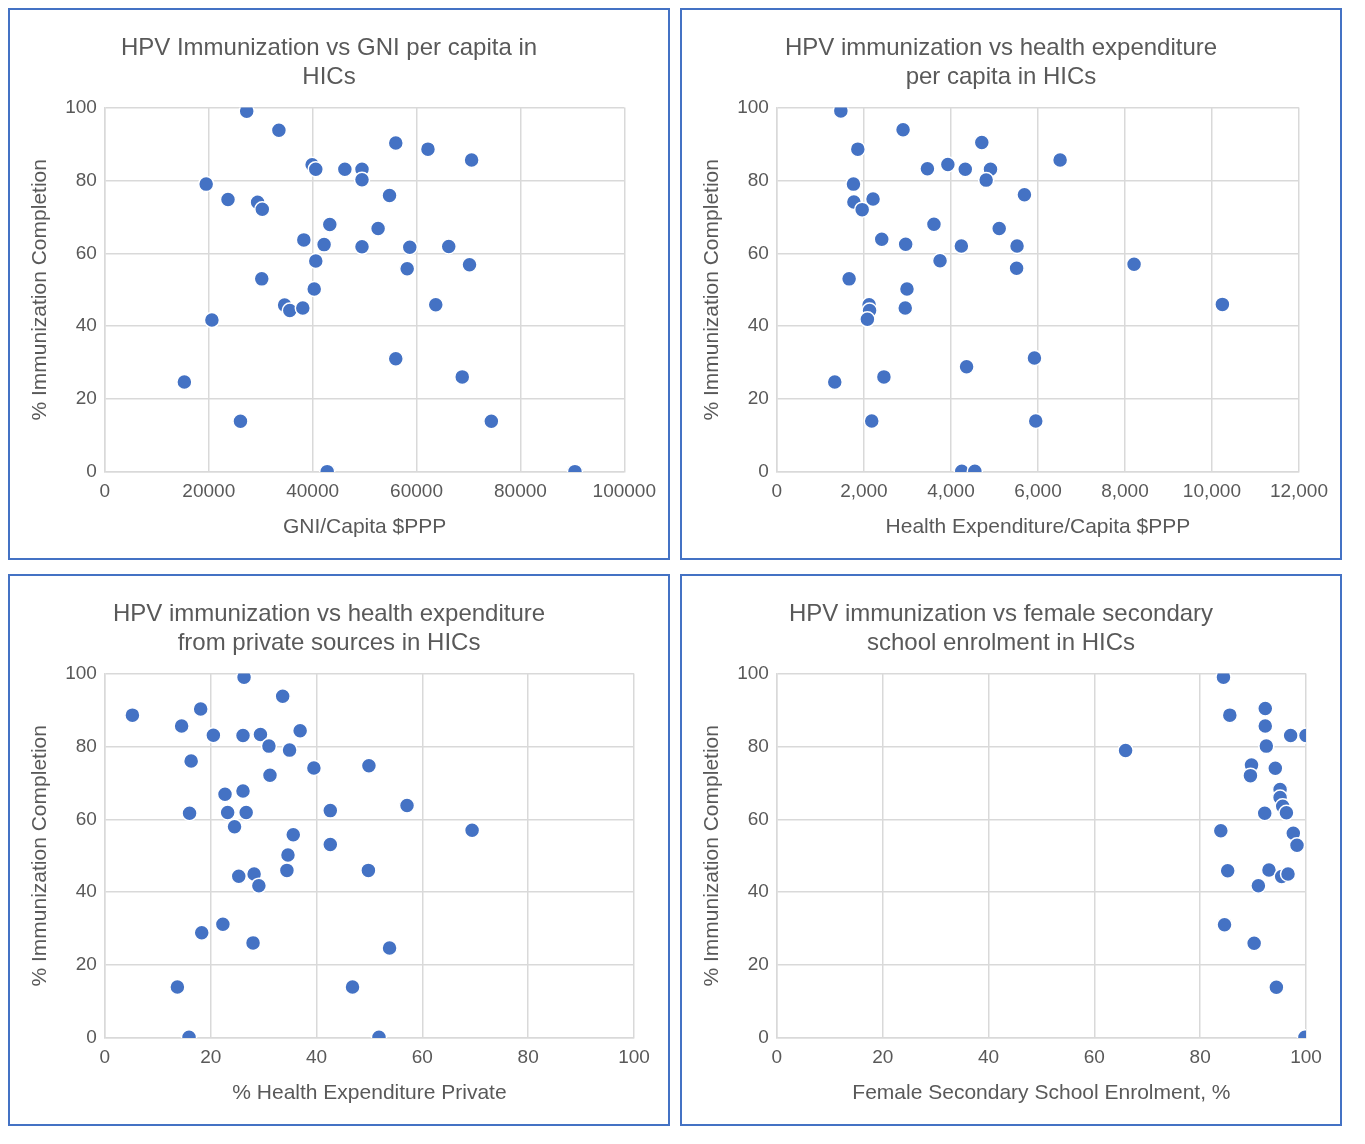 This screenshot has width=1365, height=1144. I want to click on x-tick-label: 80000, so click(520, 490).